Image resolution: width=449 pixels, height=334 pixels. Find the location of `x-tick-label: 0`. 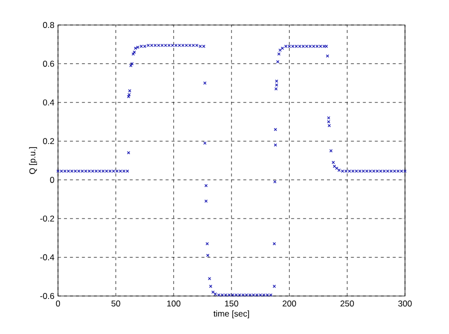

x-tick-label: 0 is located at coordinates (58, 303).